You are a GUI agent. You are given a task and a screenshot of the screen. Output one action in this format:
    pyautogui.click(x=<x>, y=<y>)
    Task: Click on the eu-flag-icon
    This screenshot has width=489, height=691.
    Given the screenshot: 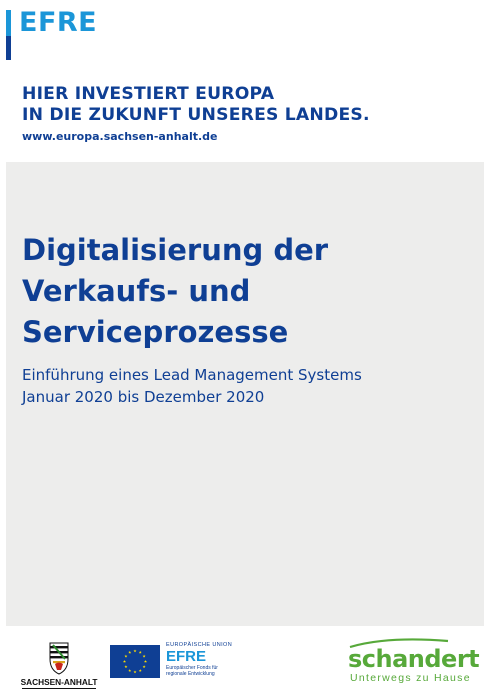 What is the action you would take?
    pyautogui.click(x=135, y=661)
    